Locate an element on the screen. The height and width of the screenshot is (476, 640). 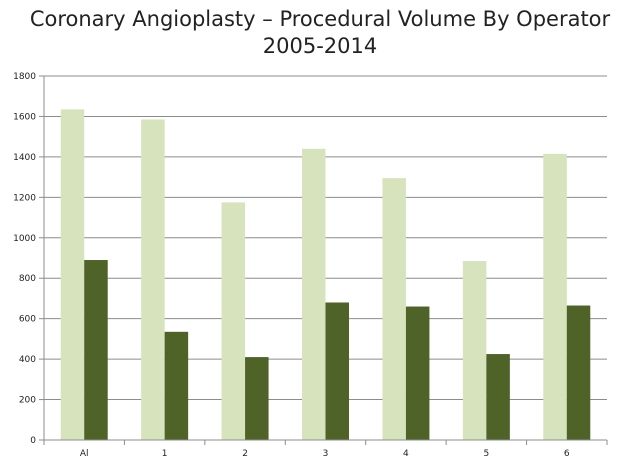
y-tick-label: 800 is located at coordinates (27, 279).